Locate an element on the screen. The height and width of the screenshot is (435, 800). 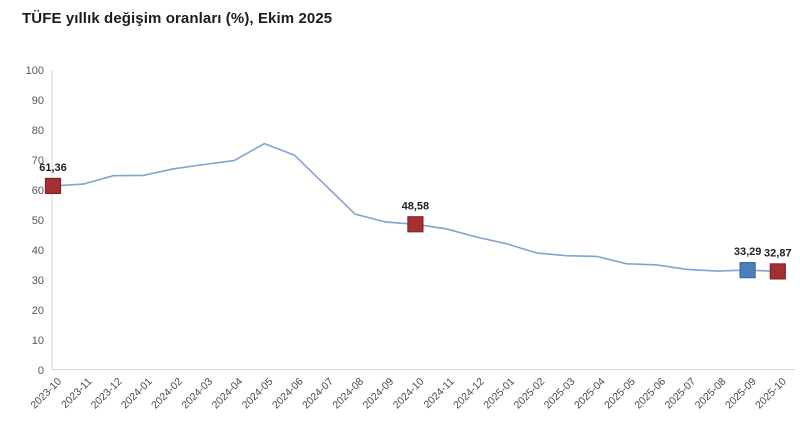
x-axis-tick-label: 2024-08 is located at coordinates (348, 394).